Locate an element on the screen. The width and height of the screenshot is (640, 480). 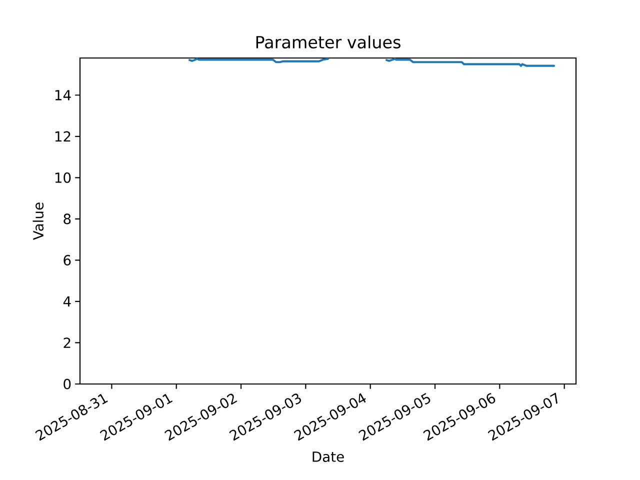
y-axis-title: Value is located at coordinates (38, 221).